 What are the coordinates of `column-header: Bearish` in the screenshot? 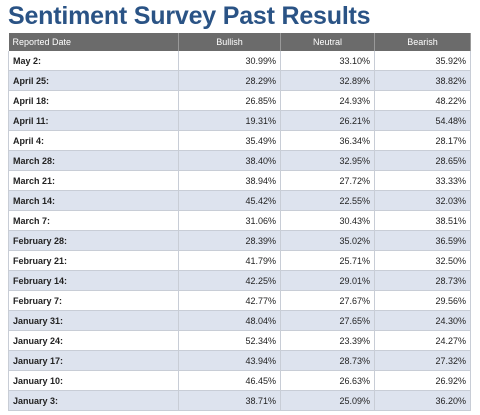 It's located at (422, 42).